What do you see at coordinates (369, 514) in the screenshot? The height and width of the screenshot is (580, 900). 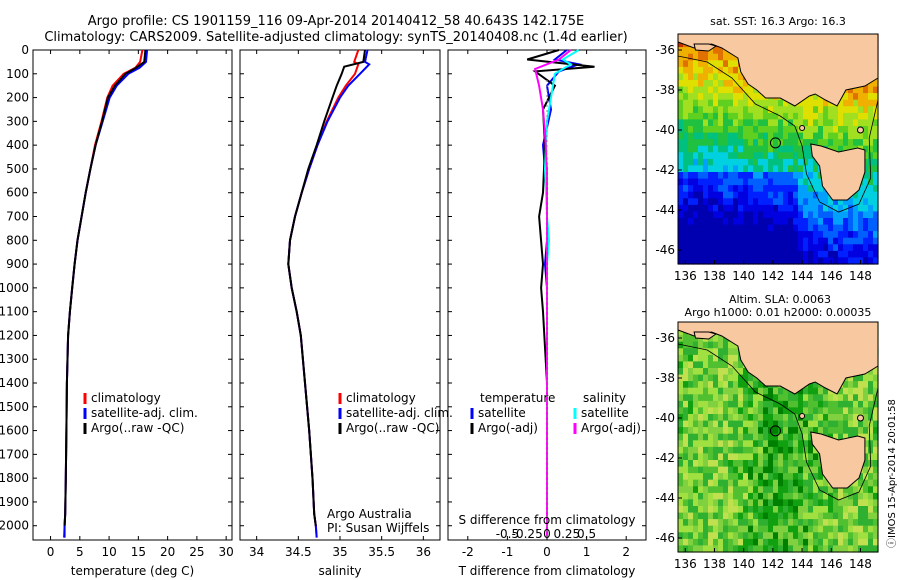 I see `annotation-text: Argo Australia` at bounding box center [369, 514].